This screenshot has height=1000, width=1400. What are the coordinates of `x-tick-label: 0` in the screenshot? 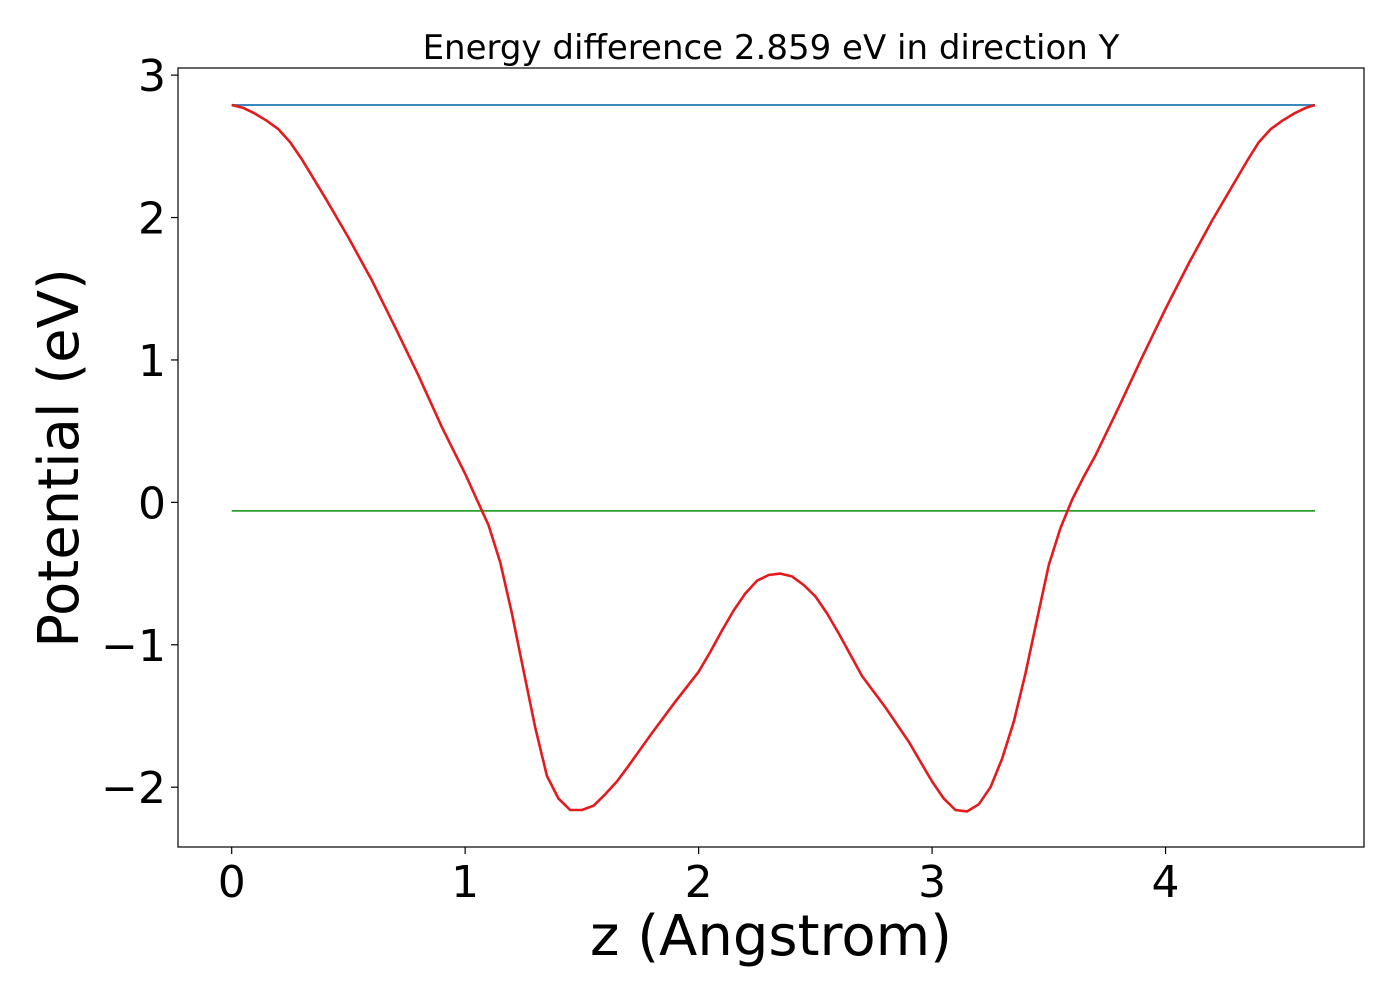 It's located at (232, 882).